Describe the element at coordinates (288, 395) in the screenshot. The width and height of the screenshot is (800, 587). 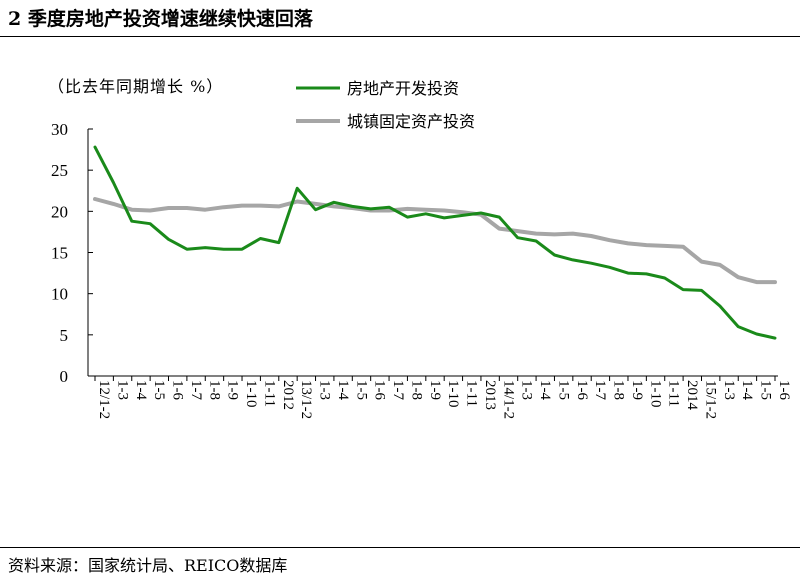
I see `x-tick-label: 2012` at that location.